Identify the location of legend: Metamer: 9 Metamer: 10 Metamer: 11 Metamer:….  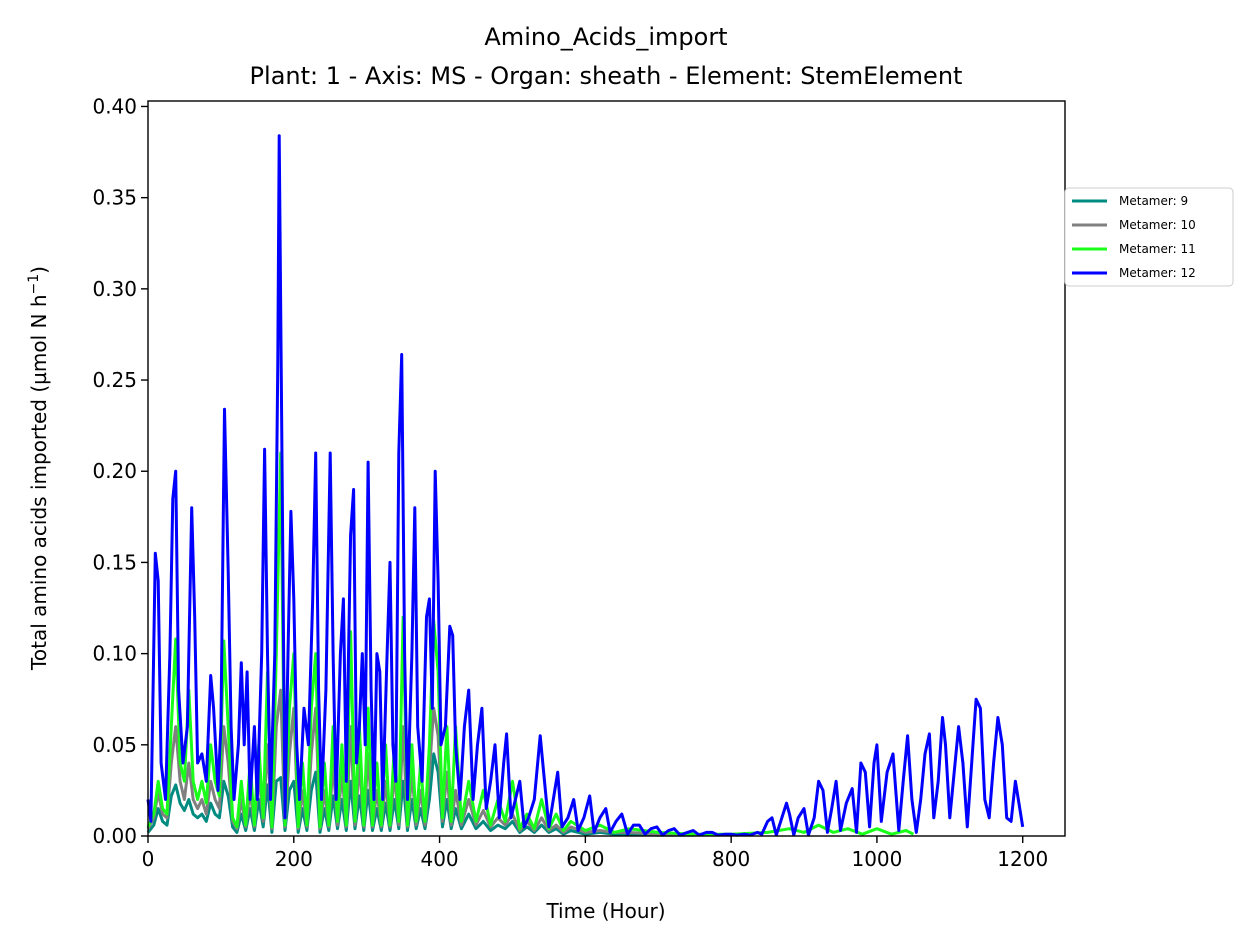
(1149, 237).